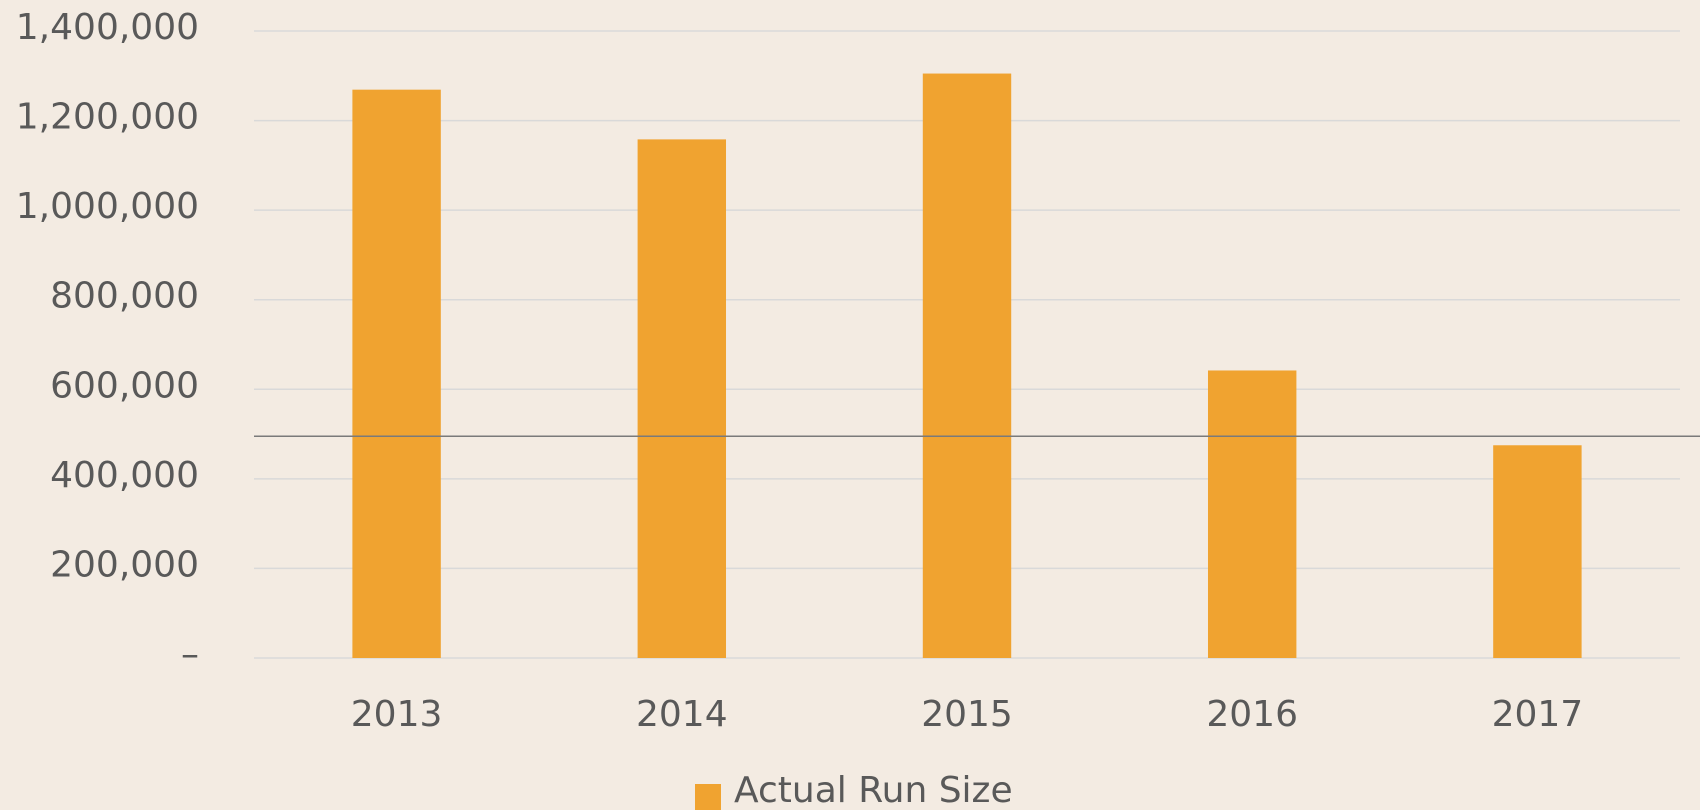 The height and width of the screenshot is (810, 1700). What do you see at coordinates (124, 385) in the screenshot?
I see `y-tick-label: 600,000` at bounding box center [124, 385].